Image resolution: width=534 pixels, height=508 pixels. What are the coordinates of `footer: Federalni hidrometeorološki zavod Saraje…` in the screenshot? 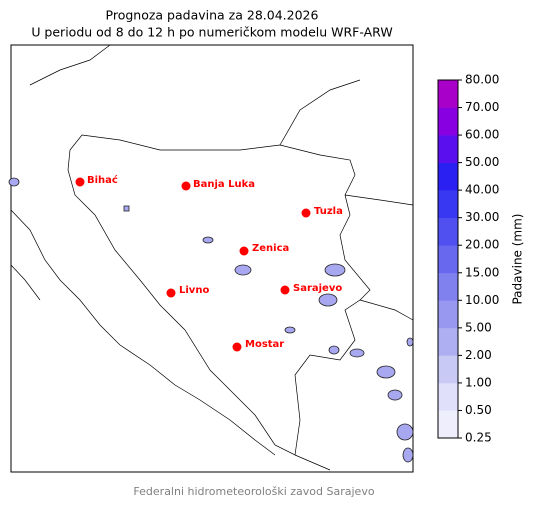 It's located at (253, 491).